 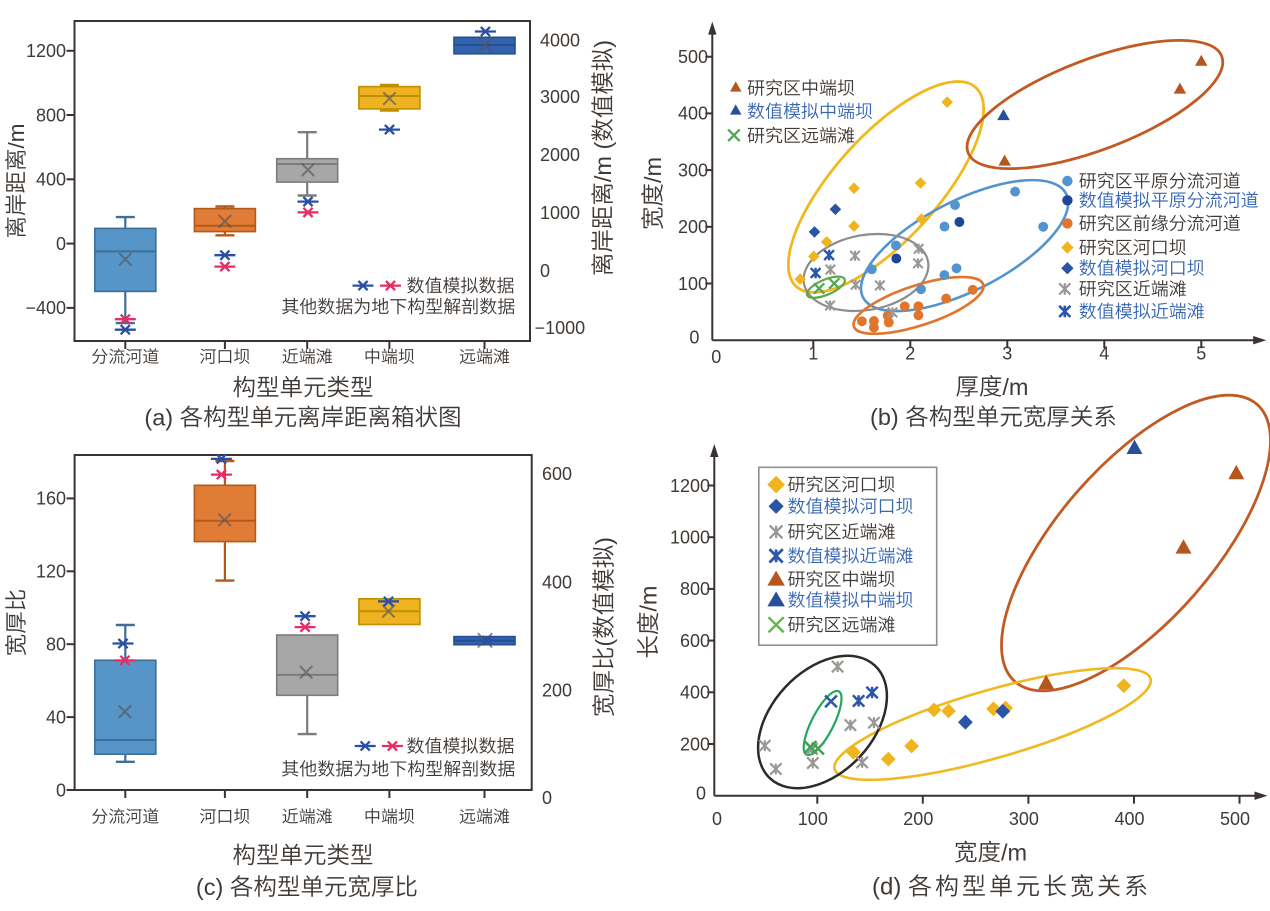 I want to click on svg-text: 80, so click(x=56, y=645).